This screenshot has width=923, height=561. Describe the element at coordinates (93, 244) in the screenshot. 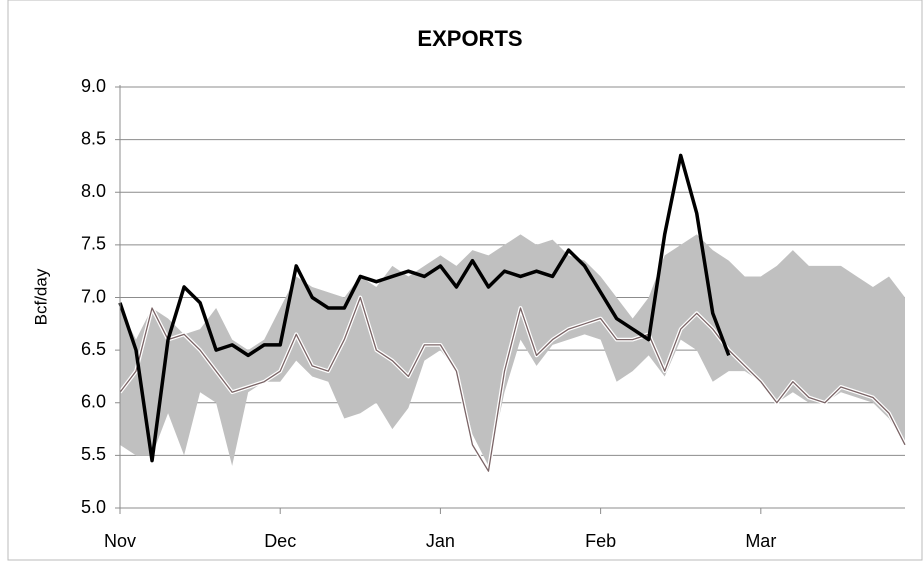

I see `y-tick-label: 7.5` at that location.